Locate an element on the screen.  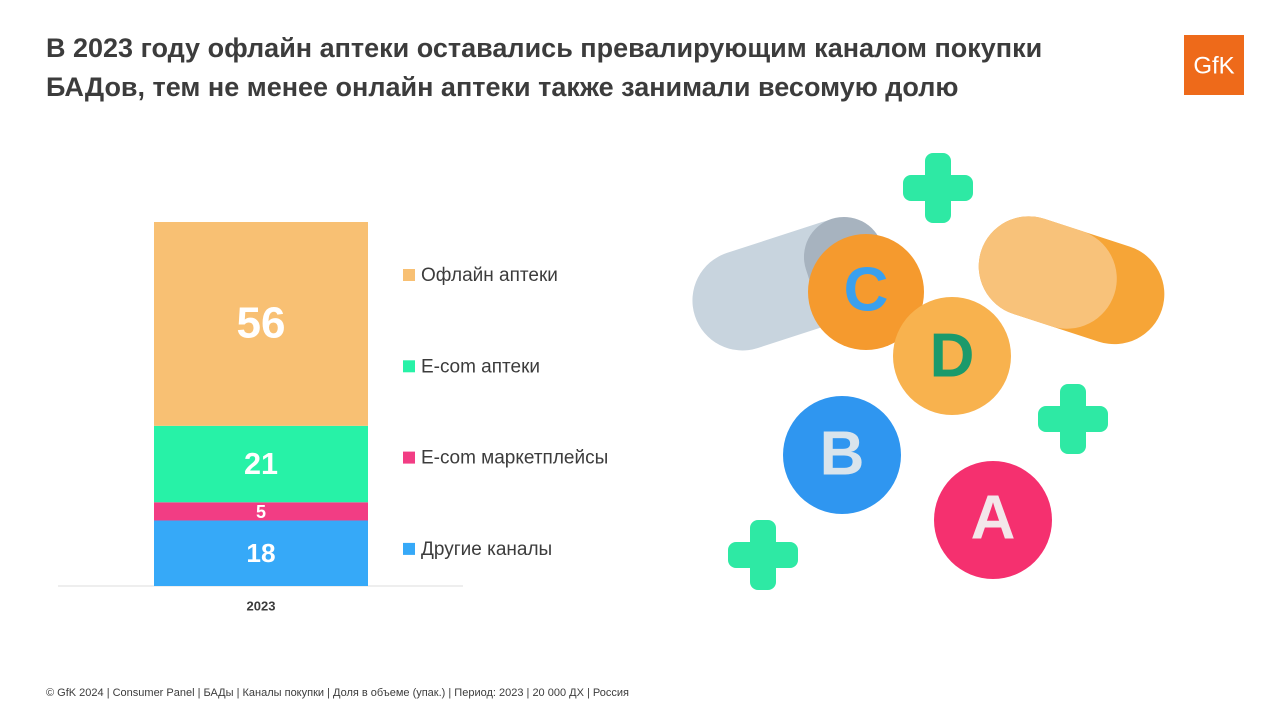
vitamin-letter: B is located at coordinates (842, 453).